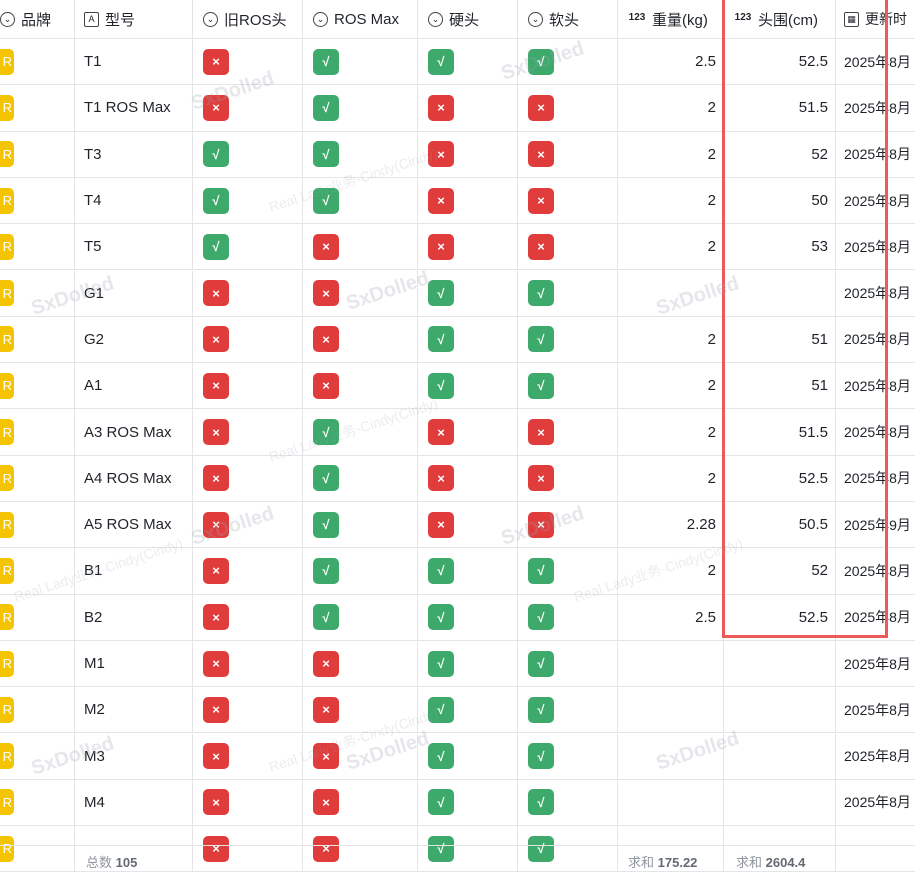 The image size is (915, 872). I want to click on table-row: R M1 × × √ √ 2025年8月, so click(457, 664).